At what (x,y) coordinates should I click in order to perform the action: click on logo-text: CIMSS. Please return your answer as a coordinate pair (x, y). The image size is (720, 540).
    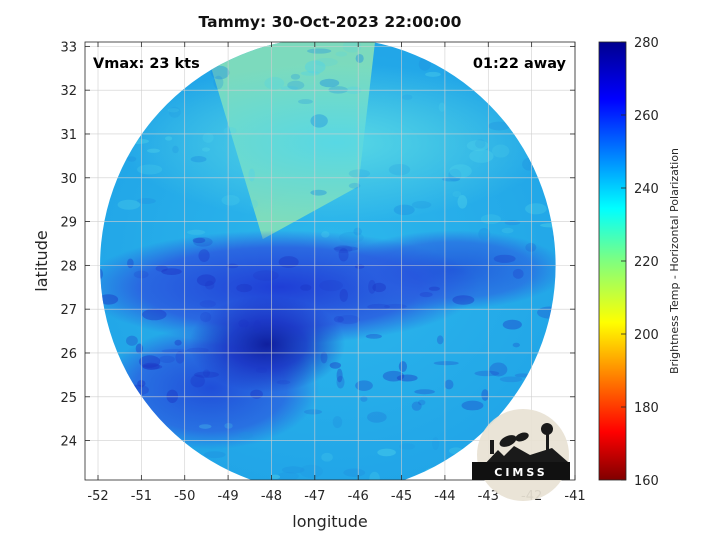
    Looking at the image, I should click on (520, 472).